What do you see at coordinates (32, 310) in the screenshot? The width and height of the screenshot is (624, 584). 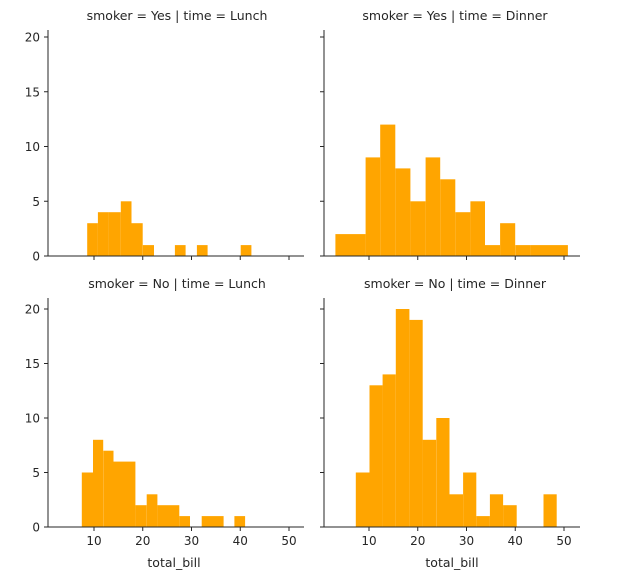 I see `facet-3-y-tick-label: 20` at bounding box center [32, 310].